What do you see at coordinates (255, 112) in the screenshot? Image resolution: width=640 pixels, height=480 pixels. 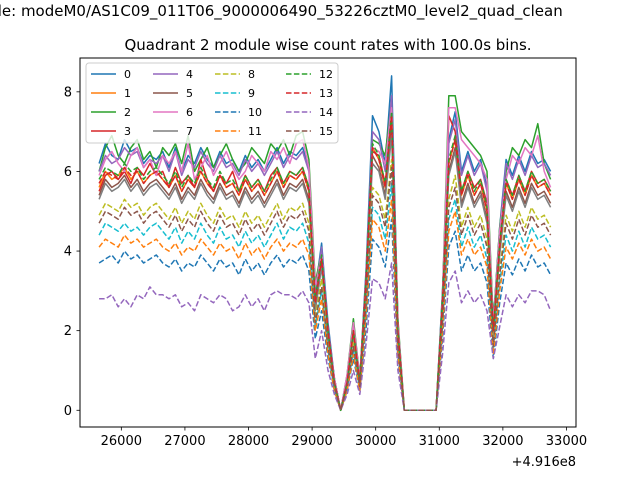 I see `legend-label-10: 10` at bounding box center [255, 112].